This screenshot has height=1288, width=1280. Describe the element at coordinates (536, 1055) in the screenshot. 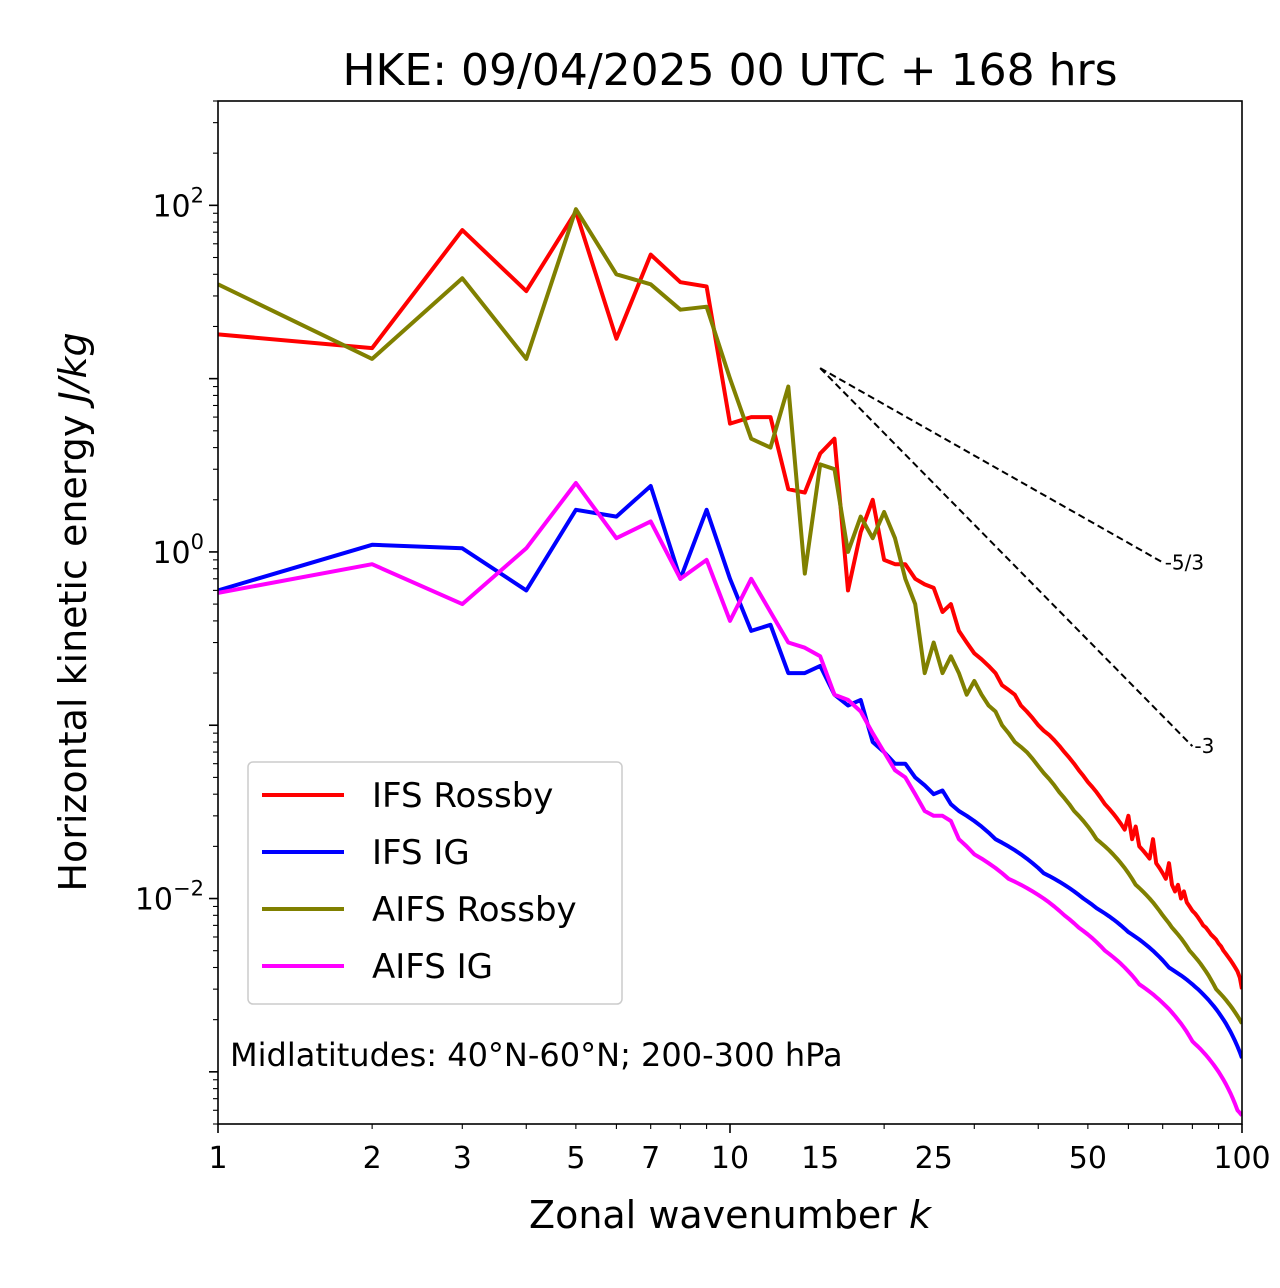

I see `region-annotation: Midlatitudes: 40°N-60°N; 200-300 hPa` at that location.